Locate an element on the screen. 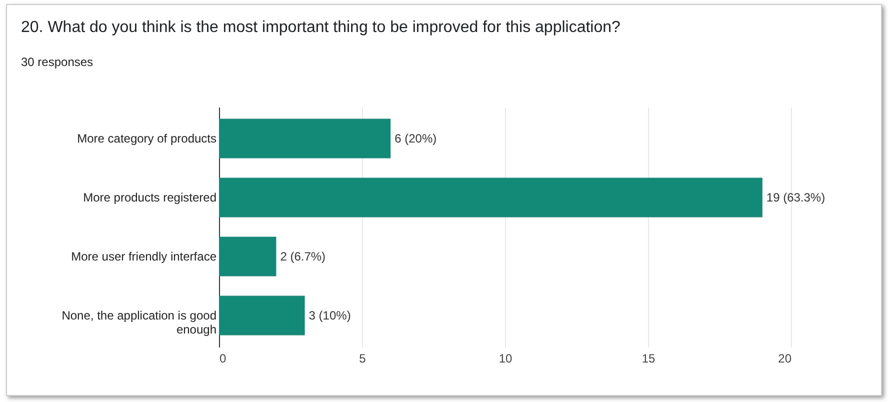 The width and height of the screenshot is (893, 402). y-tick-label: More category of products is located at coordinates (146, 139).